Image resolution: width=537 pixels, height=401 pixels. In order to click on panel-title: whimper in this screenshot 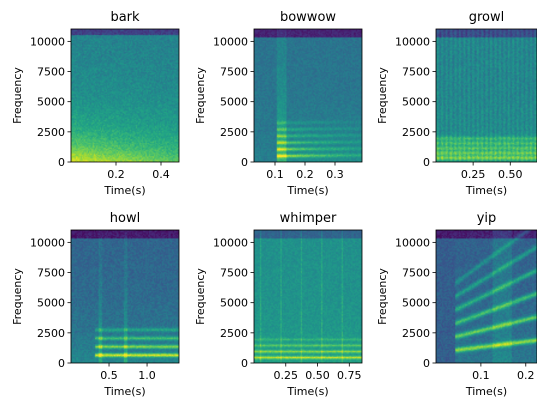, I will do `click(308, 218)`.